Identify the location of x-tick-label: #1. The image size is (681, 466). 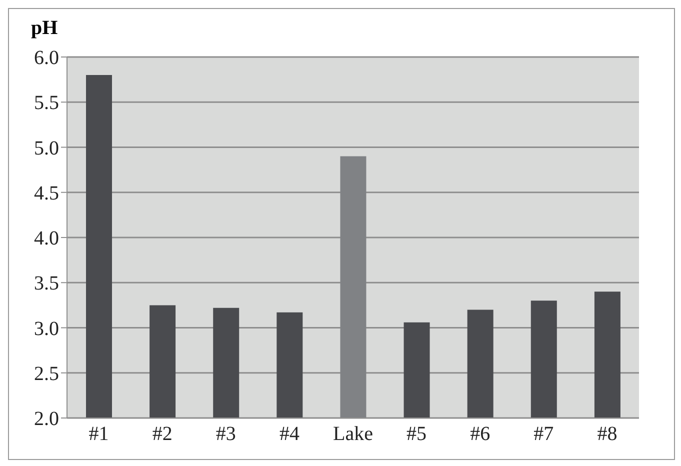
(98, 434).